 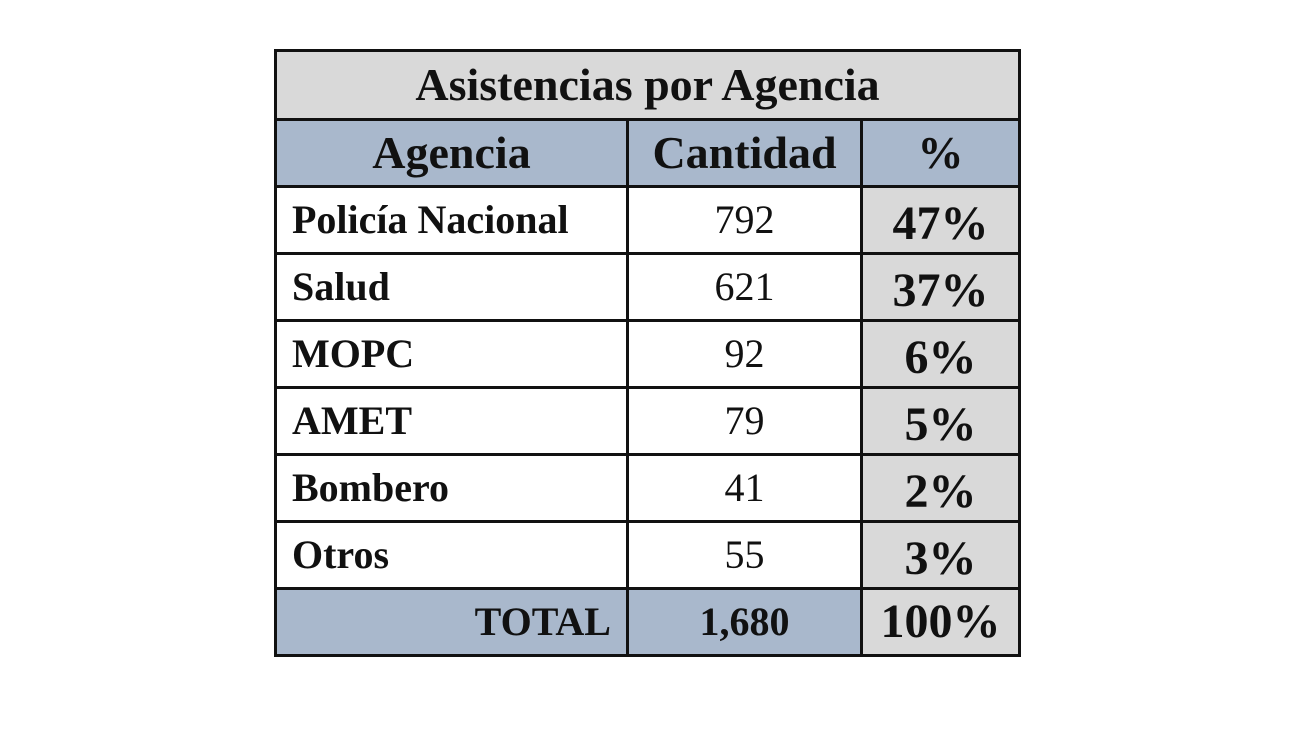 I want to click on table-row: Bombero 41 2%, so click(x=648, y=488).